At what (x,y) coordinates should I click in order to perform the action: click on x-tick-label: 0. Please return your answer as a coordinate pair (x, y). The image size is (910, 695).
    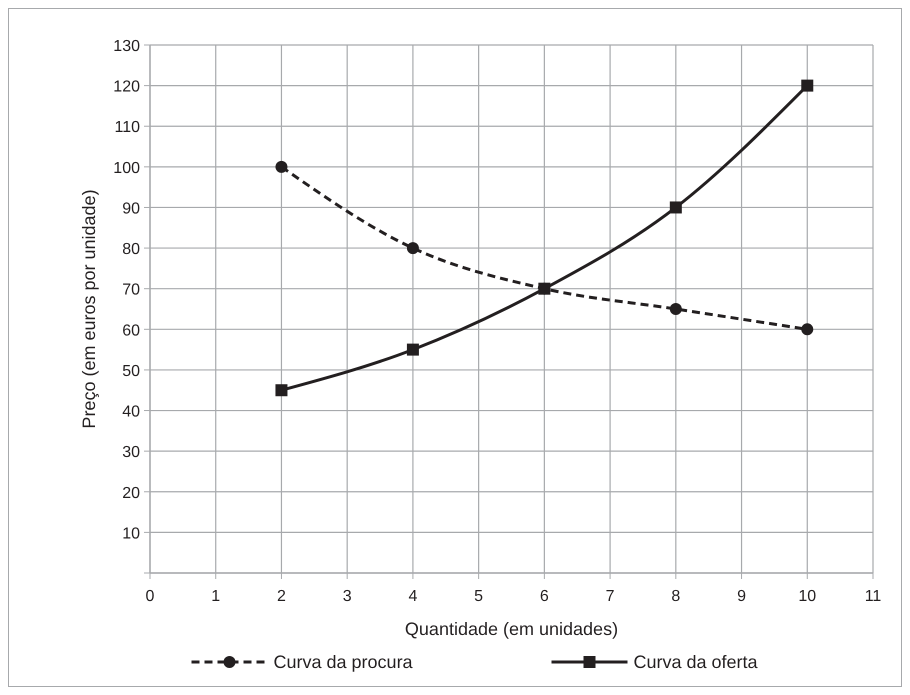
    Looking at the image, I should click on (150, 596).